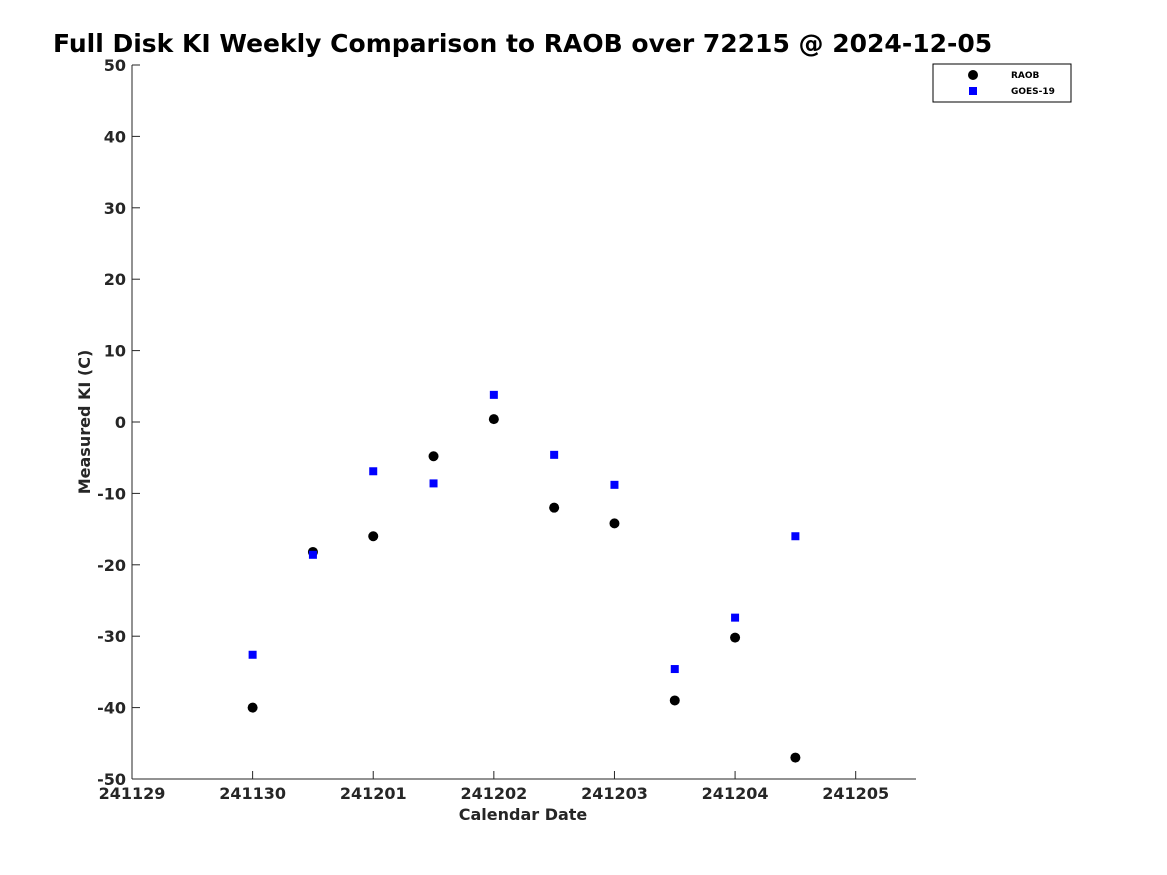 Image resolution: width=1167 pixels, height=875 pixels. Describe the element at coordinates (115, 136) in the screenshot. I see `y-tick-label: 40` at that location.